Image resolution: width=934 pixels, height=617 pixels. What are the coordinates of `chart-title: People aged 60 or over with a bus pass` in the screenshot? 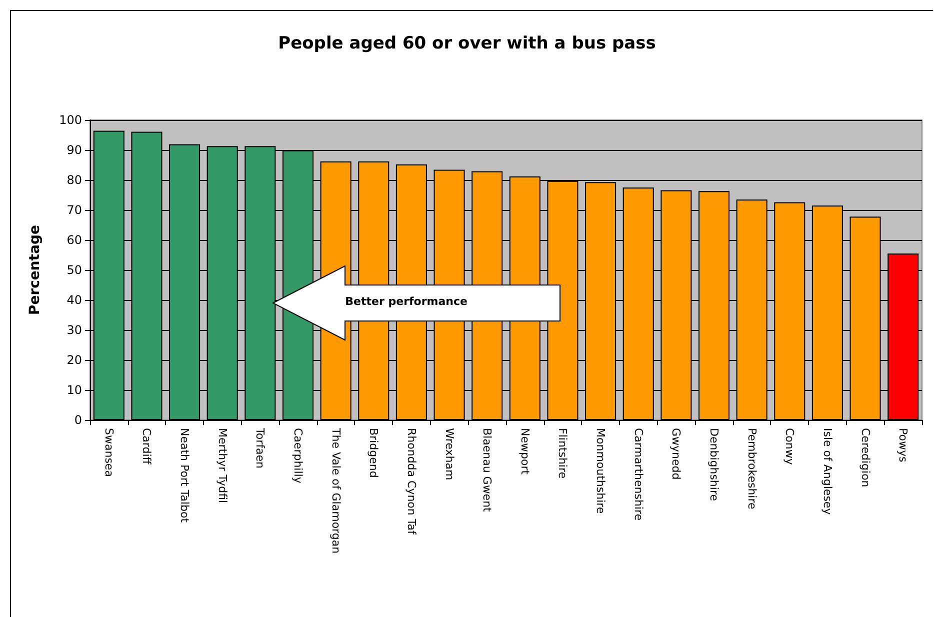 It's located at (467, 44).